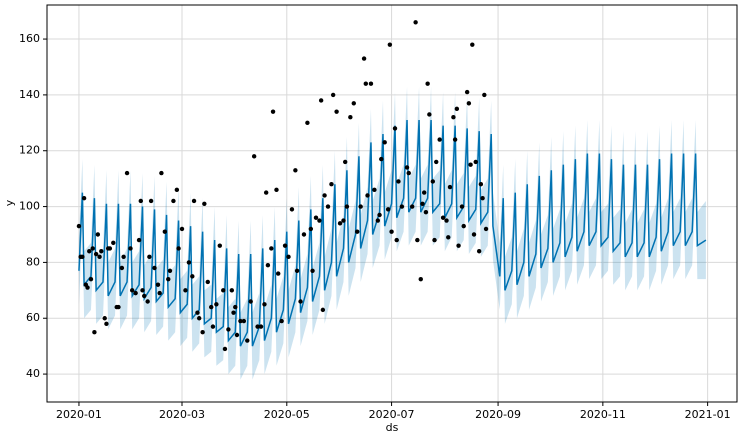 The image size is (743, 439). I want to click on x-tick-label: 2020-11, so click(603, 414).